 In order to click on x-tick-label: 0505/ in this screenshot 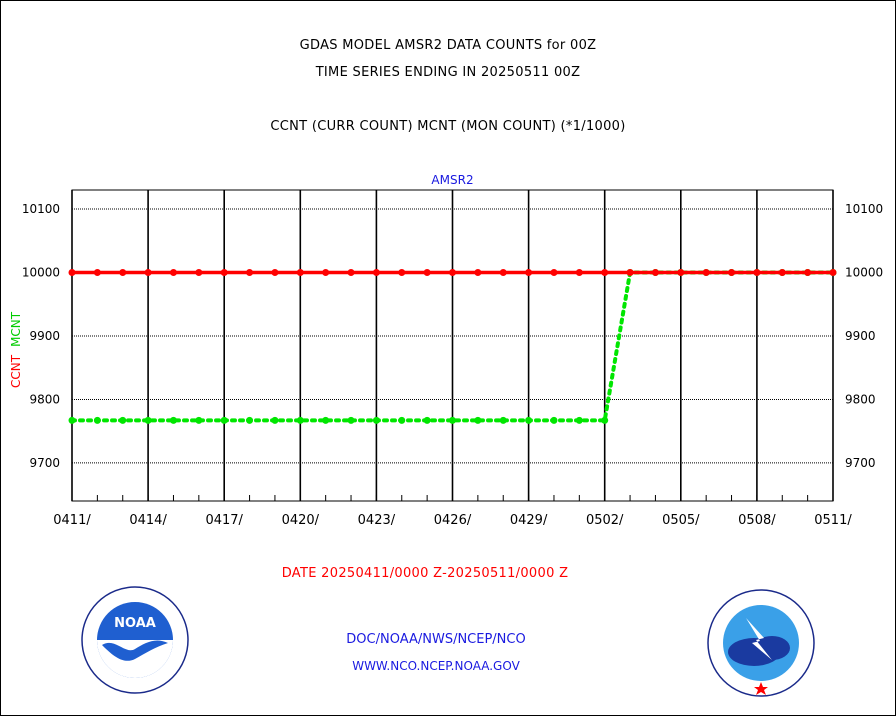, I will do `click(681, 520)`.